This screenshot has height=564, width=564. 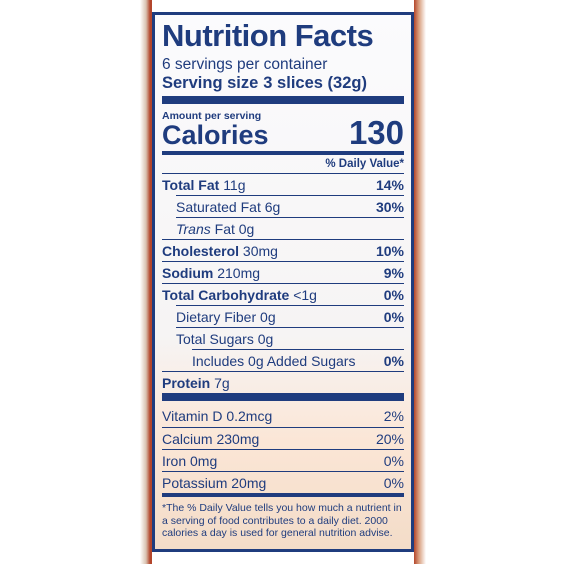 I want to click on nutrient-amount: 230mg, so click(x=238, y=438).